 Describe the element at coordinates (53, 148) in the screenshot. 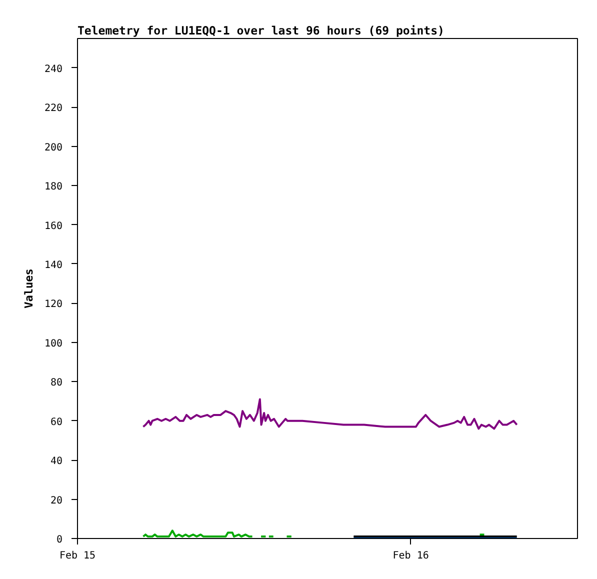

I see `y-tick-label: 200` at that location.